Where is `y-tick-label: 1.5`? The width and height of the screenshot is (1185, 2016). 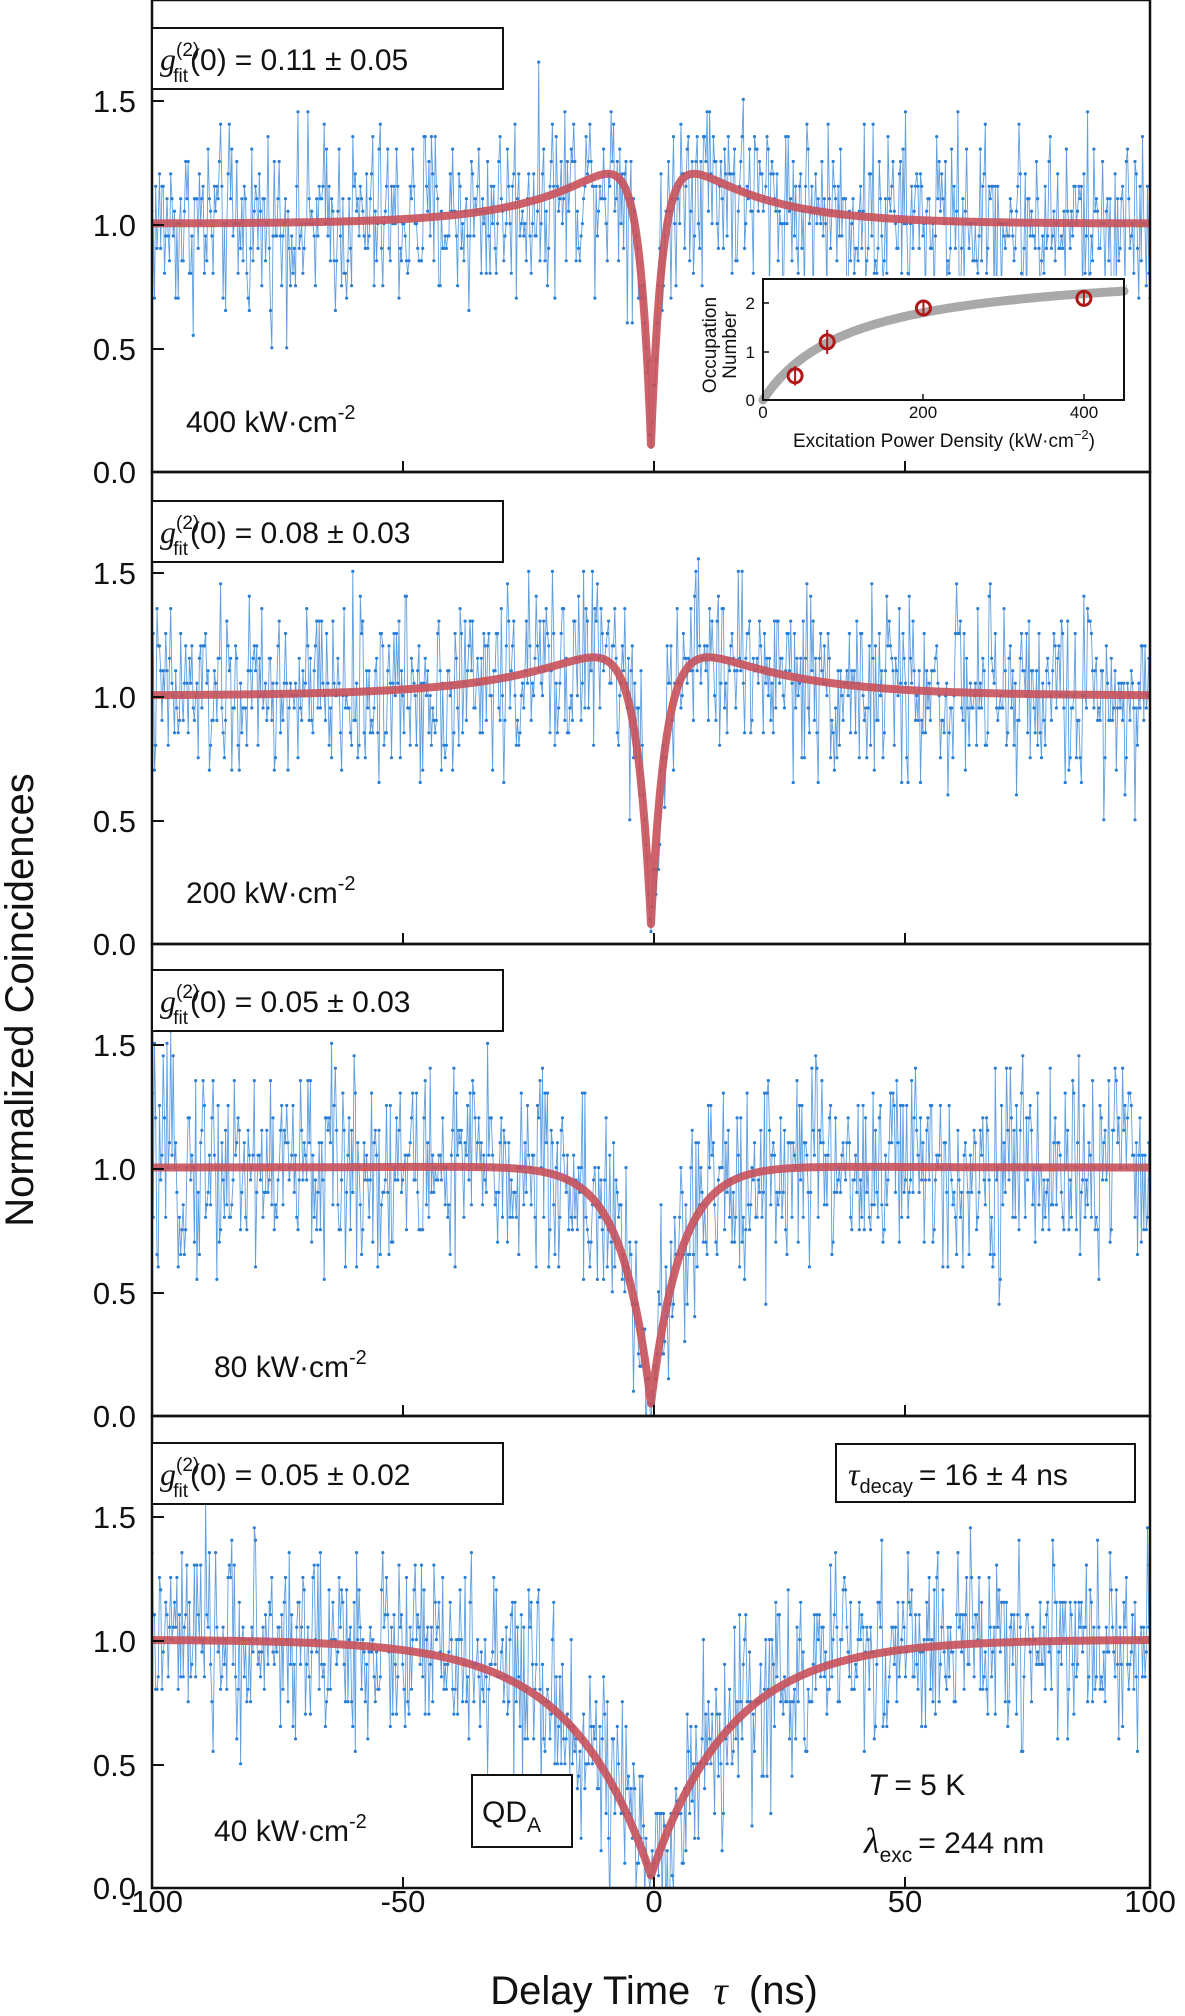
y-tick-label: 1.5 is located at coordinates (114, 101).